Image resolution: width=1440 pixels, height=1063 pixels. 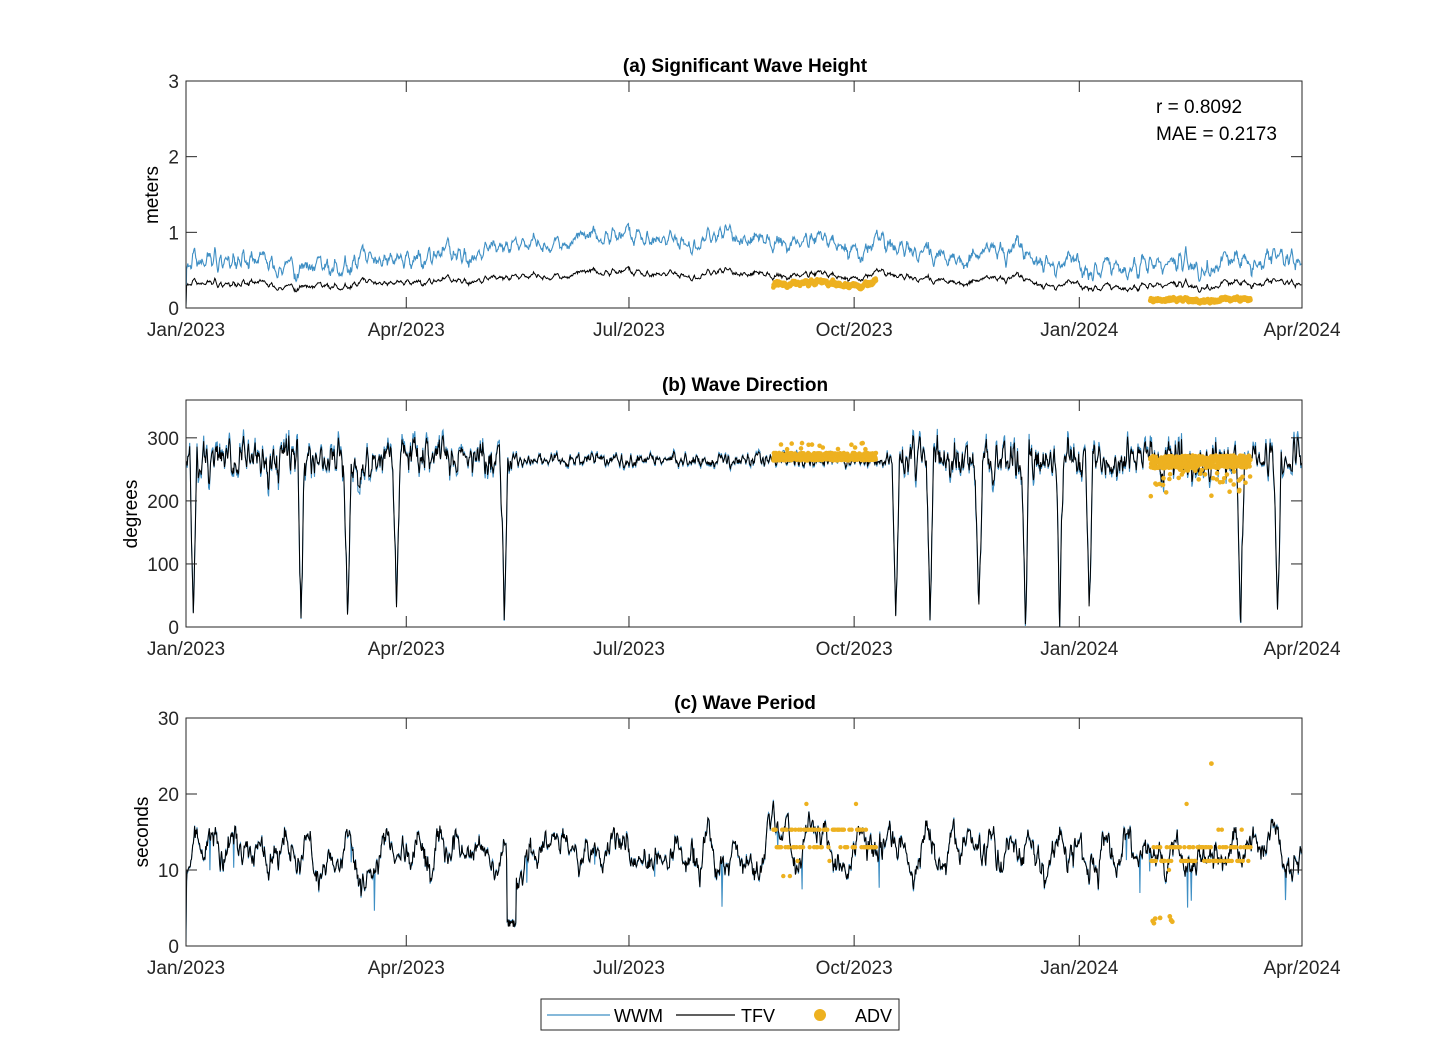 What do you see at coordinates (744, 264) in the screenshot?
I see `series-wwm-line-a` at bounding box center [744, 264].